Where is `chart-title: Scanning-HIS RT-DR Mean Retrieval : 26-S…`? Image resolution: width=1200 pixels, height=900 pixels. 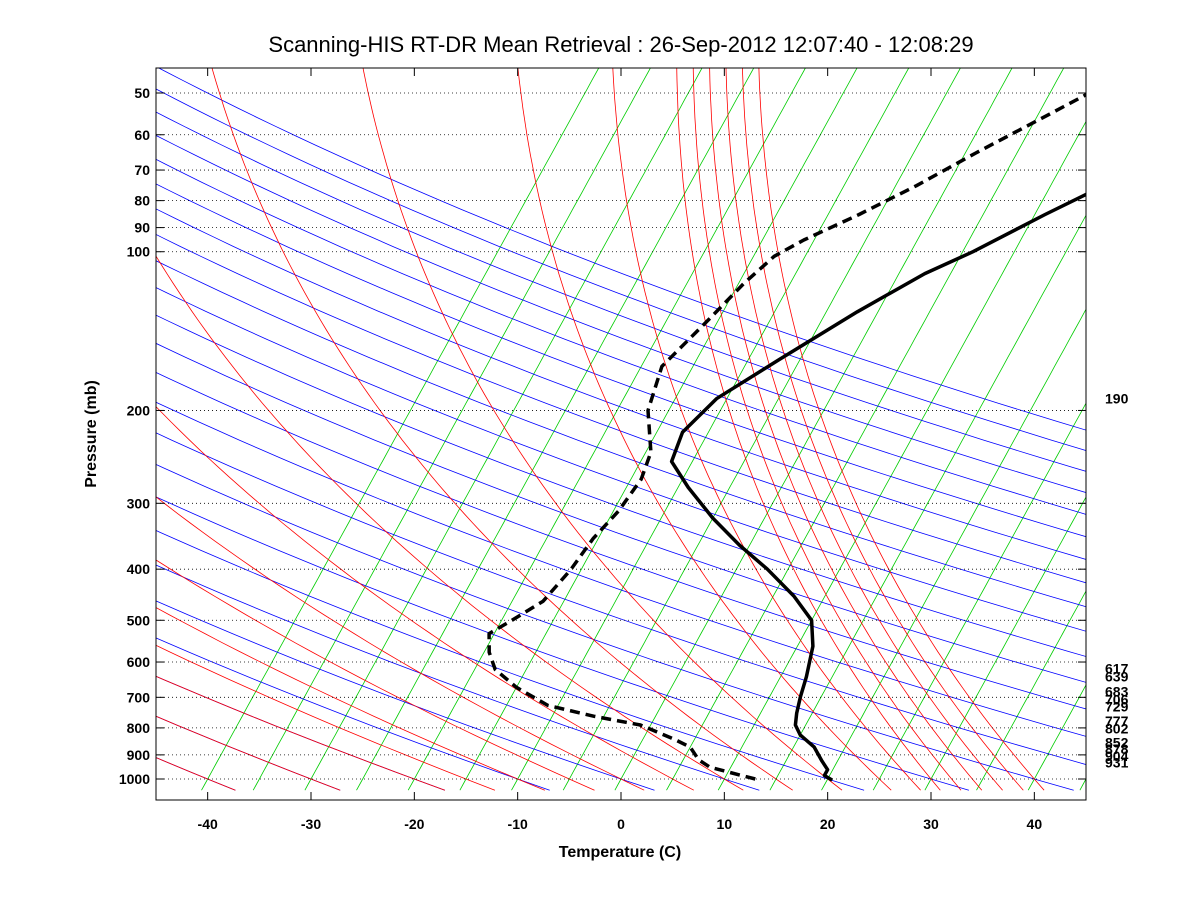
chart-title: Scanning-HIS RT-DR Mean Retrieval : 26-S… is located at coordinates (620, 44).